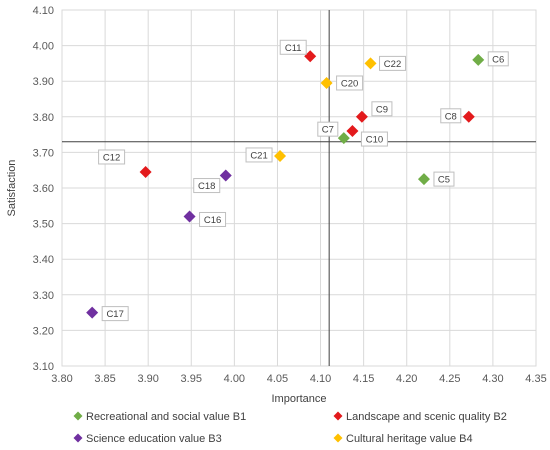 This screenshot has width=550, height=450. Describe the element at coordinates (298, 399) in the screenshot. I see `x-axis-title: Importance` at that location.